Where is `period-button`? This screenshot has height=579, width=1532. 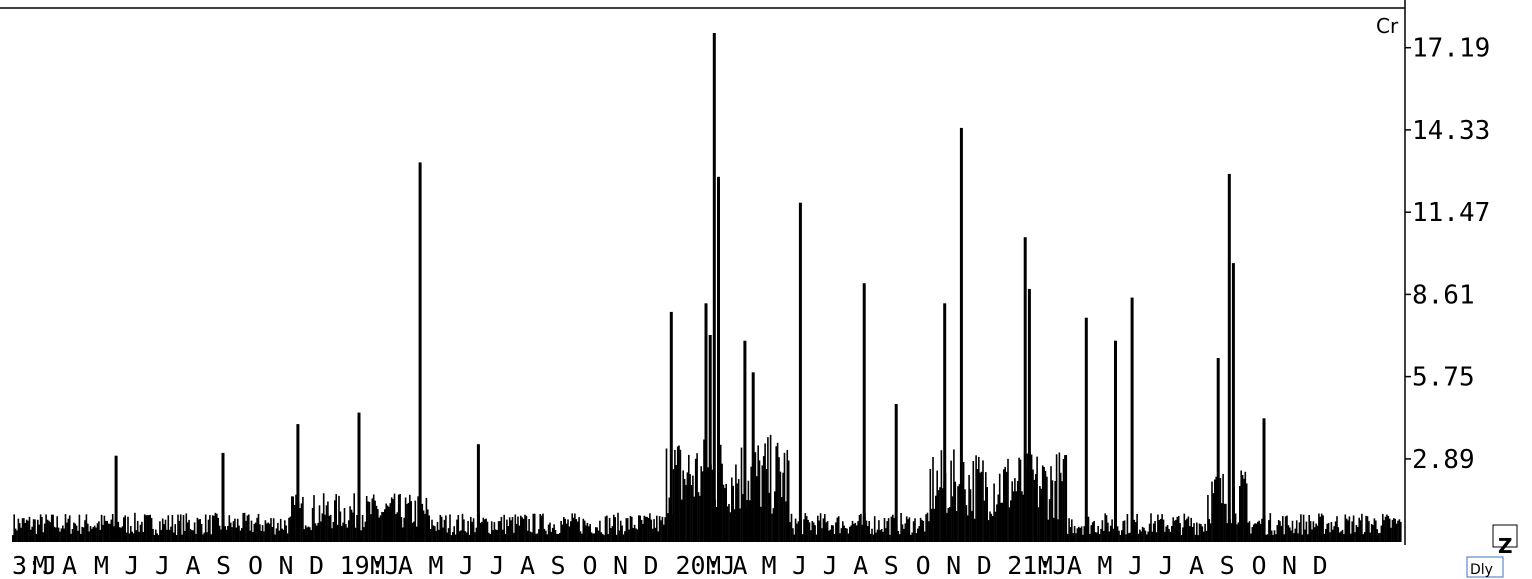 period-button is located at coordinates (1485, 567).